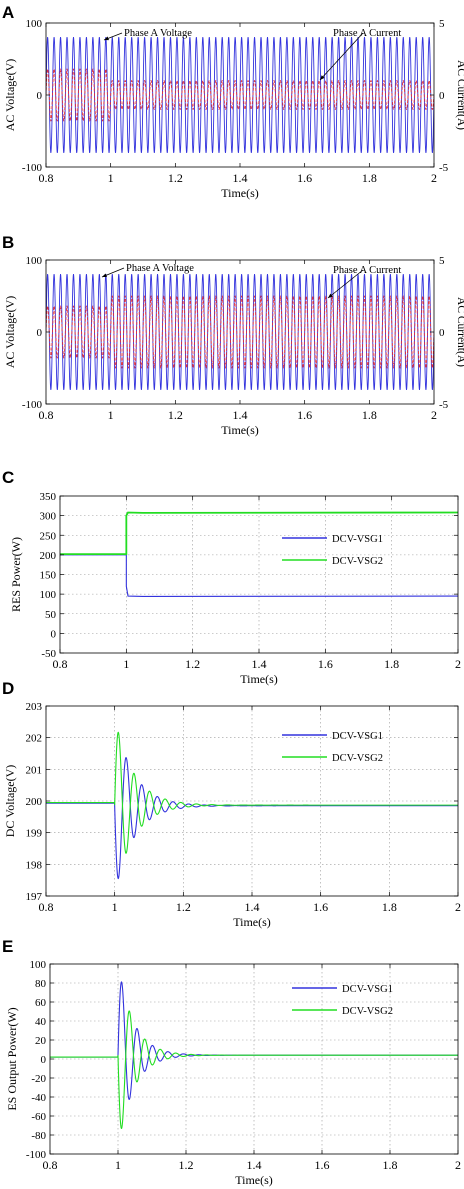  I want to click on y-tick-label: 199, so click(34, 834).